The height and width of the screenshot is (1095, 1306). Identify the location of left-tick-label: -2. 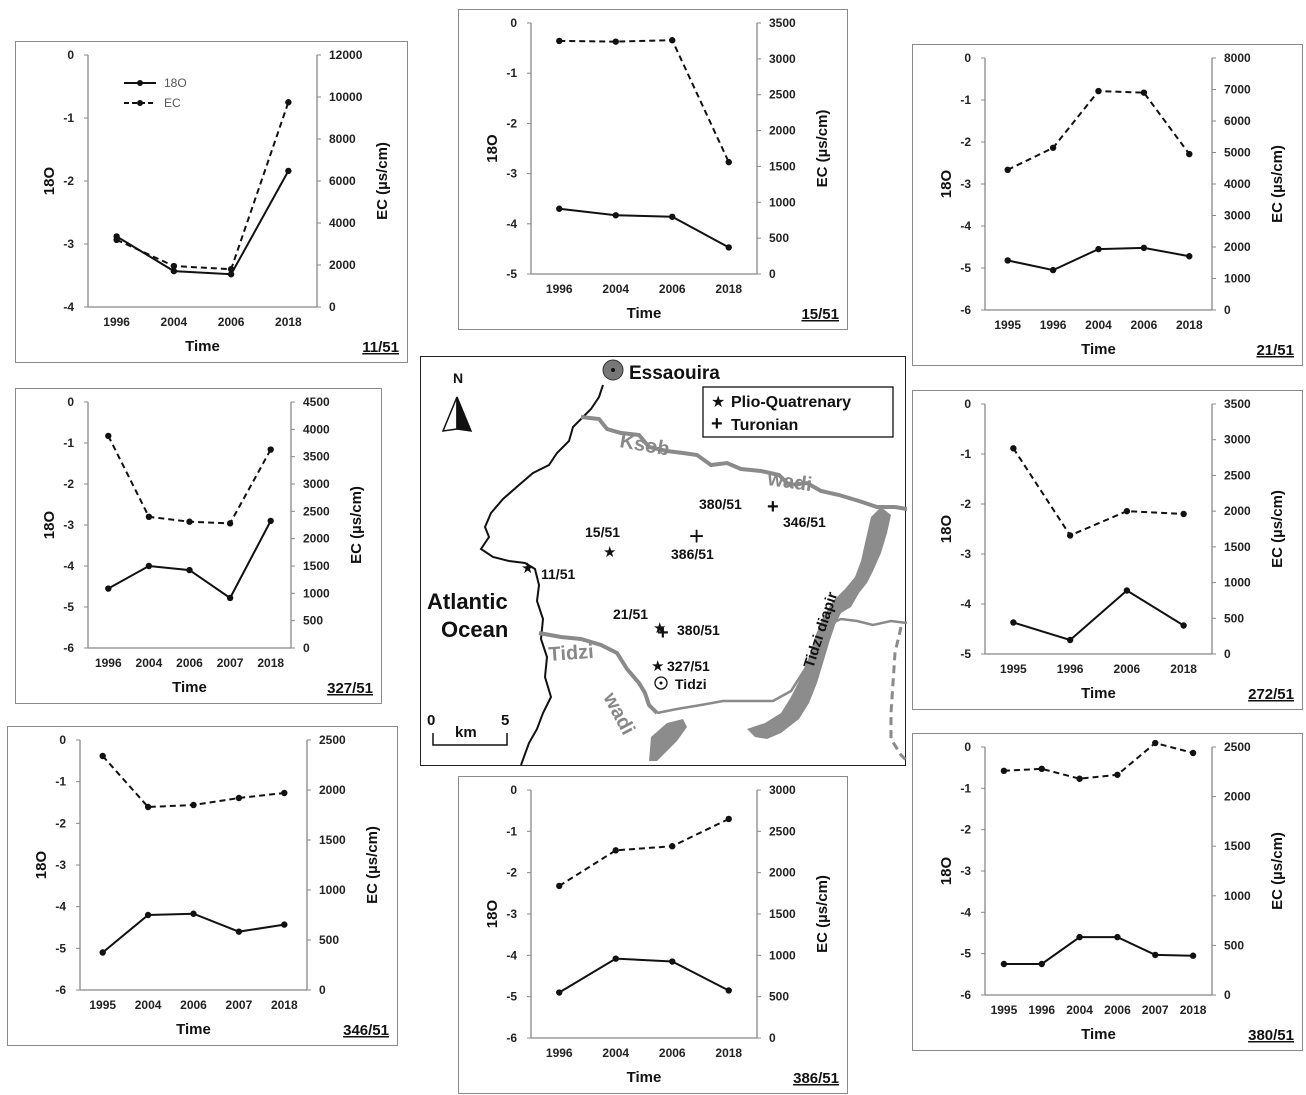
(965, 142).